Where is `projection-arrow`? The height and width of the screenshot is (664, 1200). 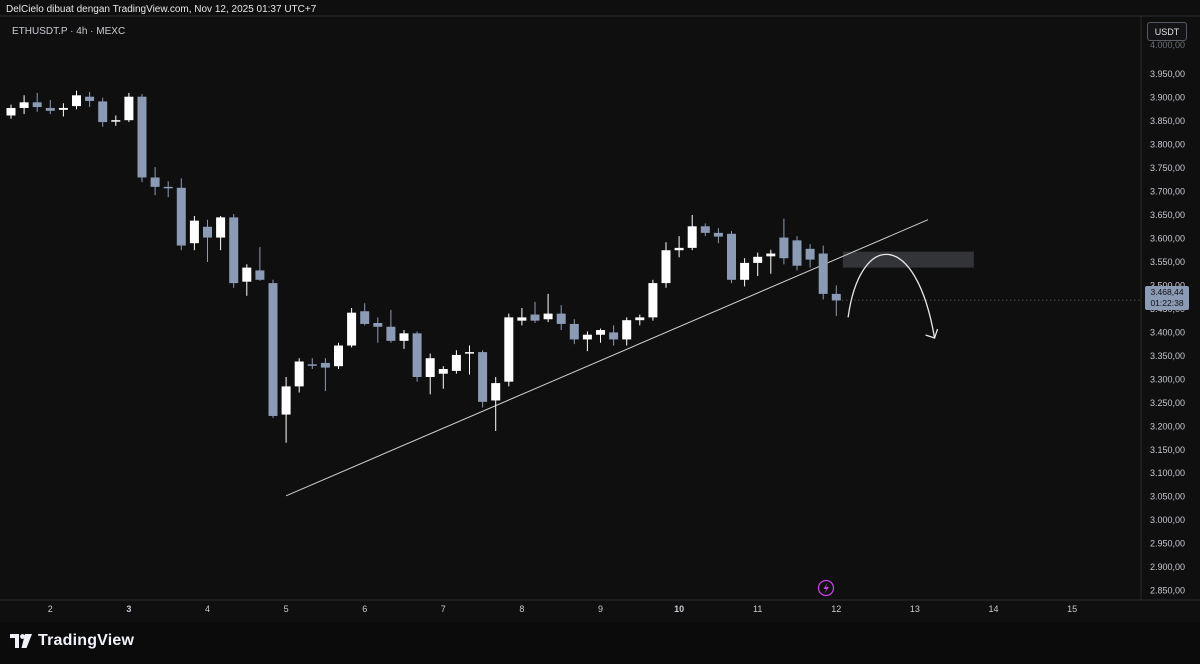 projection-arrow is located at coordinates (891, 296).